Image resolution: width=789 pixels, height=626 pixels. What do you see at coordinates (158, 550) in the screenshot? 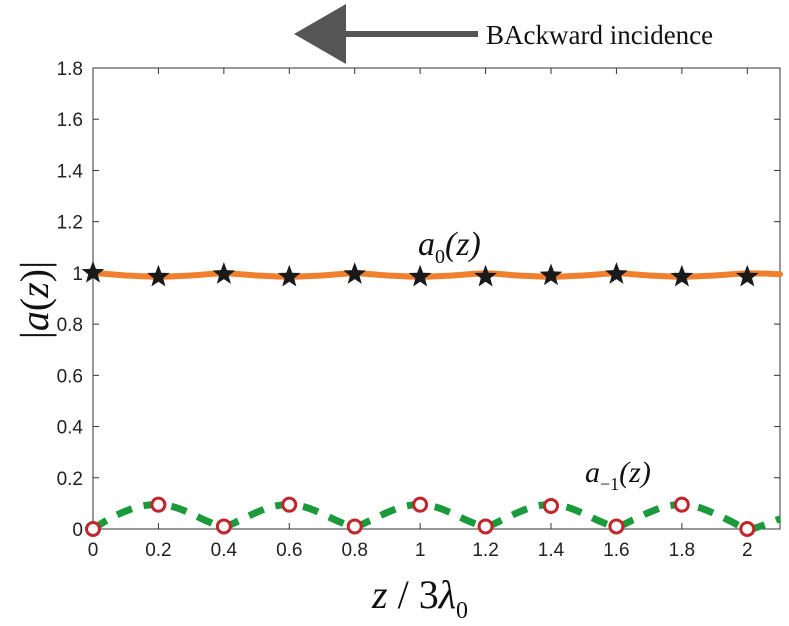
I see `x-tick-label: 0.2` at bounding box center [158, 550].